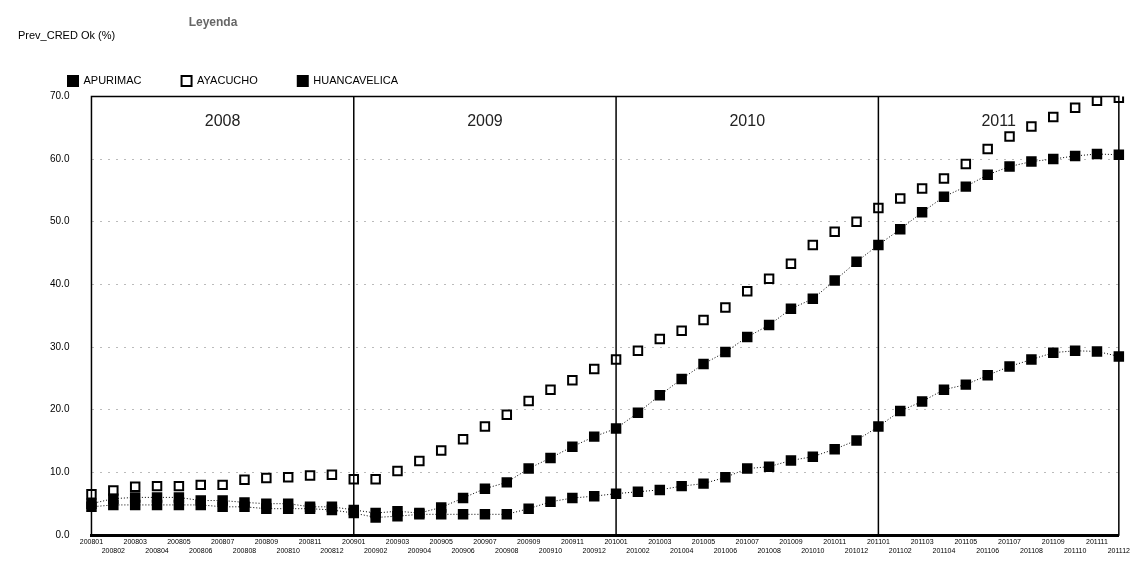  Describe the element at coordinates (59, 158) in the screenshot. I see `y-tick-label: 60.0` at that location.